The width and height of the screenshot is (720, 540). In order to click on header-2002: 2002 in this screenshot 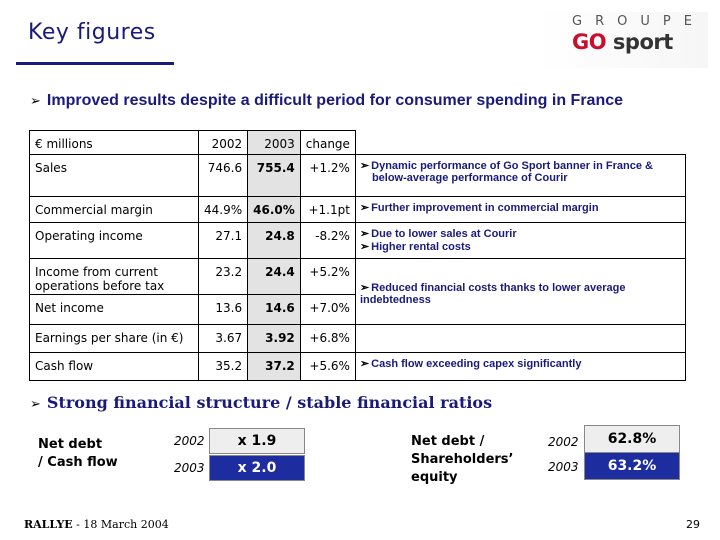, I will do `click(223, 142)`.